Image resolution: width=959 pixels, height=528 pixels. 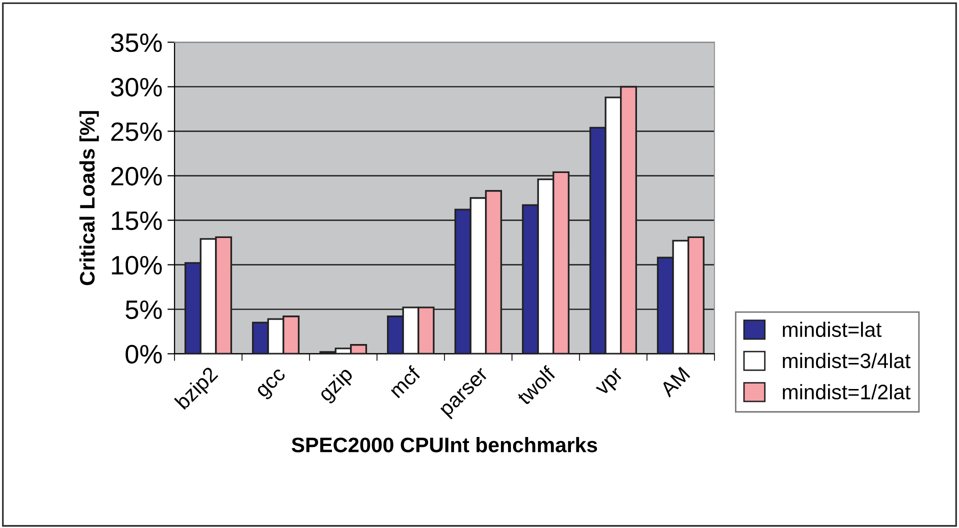 I want to click on x-tick-label: mcf, so click(x=405, y=381).